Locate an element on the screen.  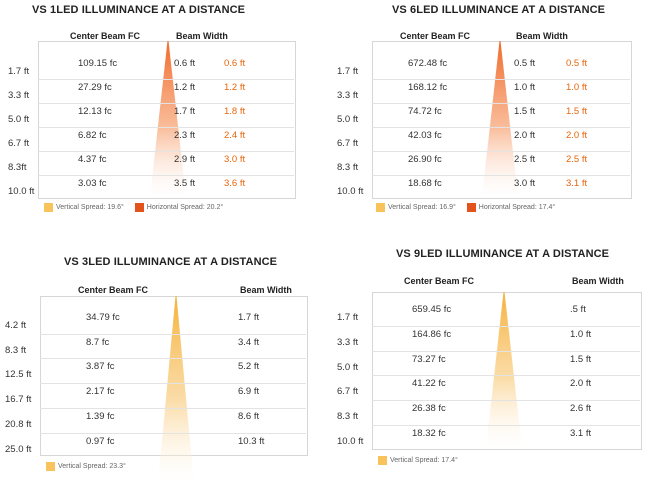
legend-label: Vertical Spread: 16.9° is located at coordinates (422, 207).